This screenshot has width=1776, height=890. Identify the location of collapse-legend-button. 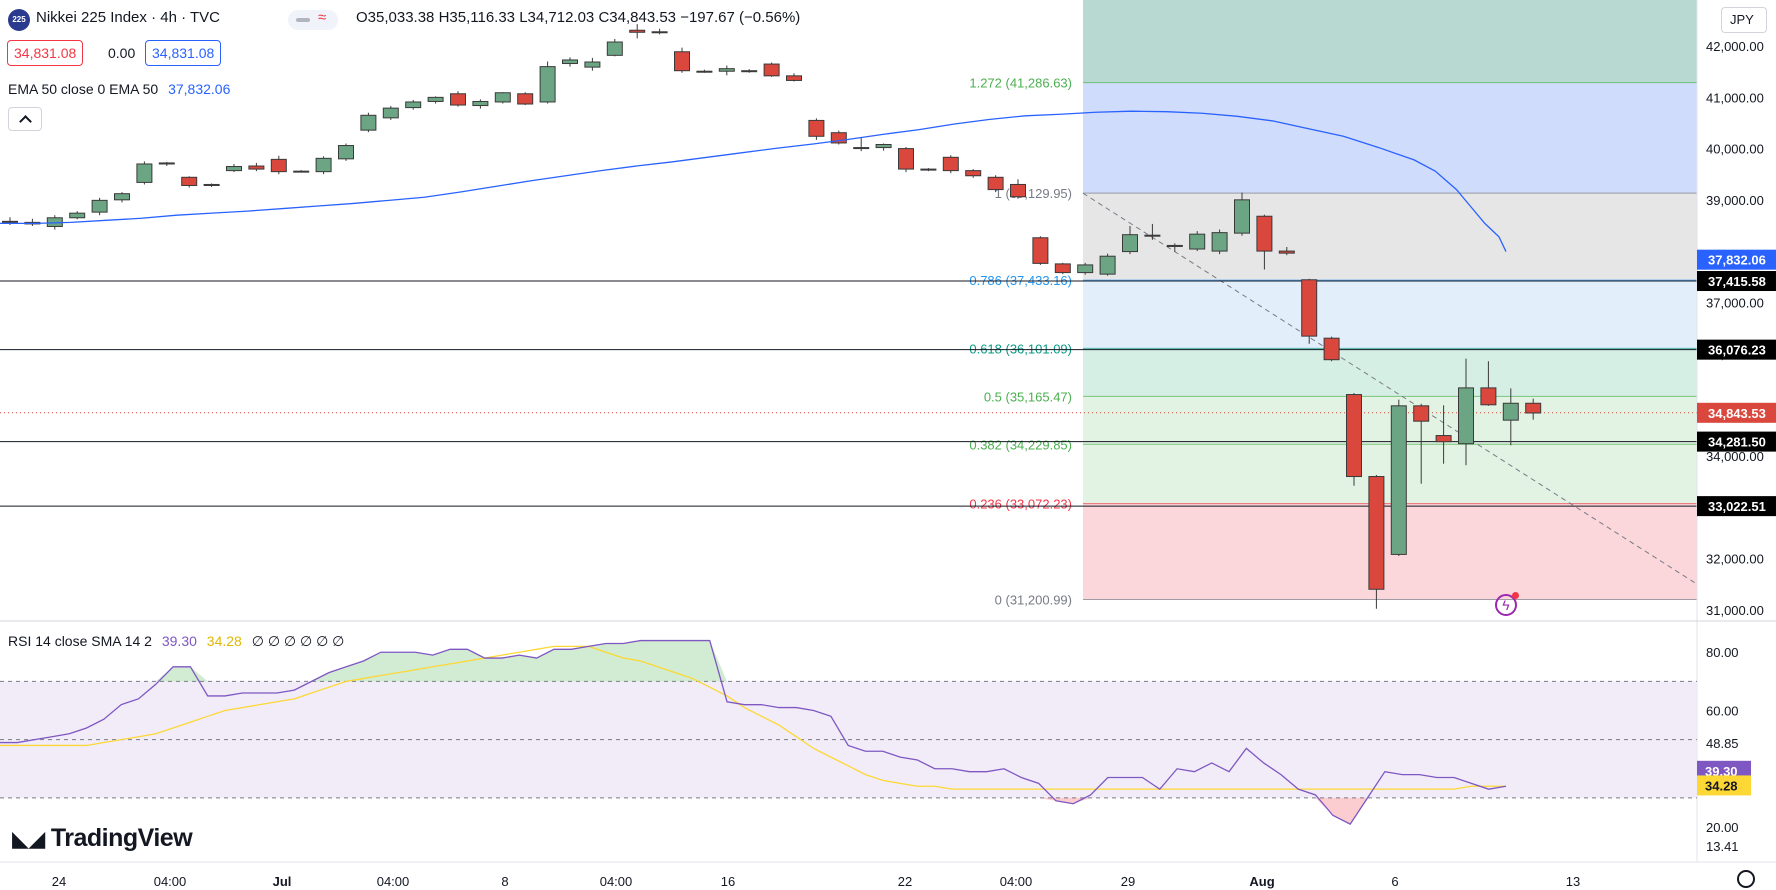
(25, 119).